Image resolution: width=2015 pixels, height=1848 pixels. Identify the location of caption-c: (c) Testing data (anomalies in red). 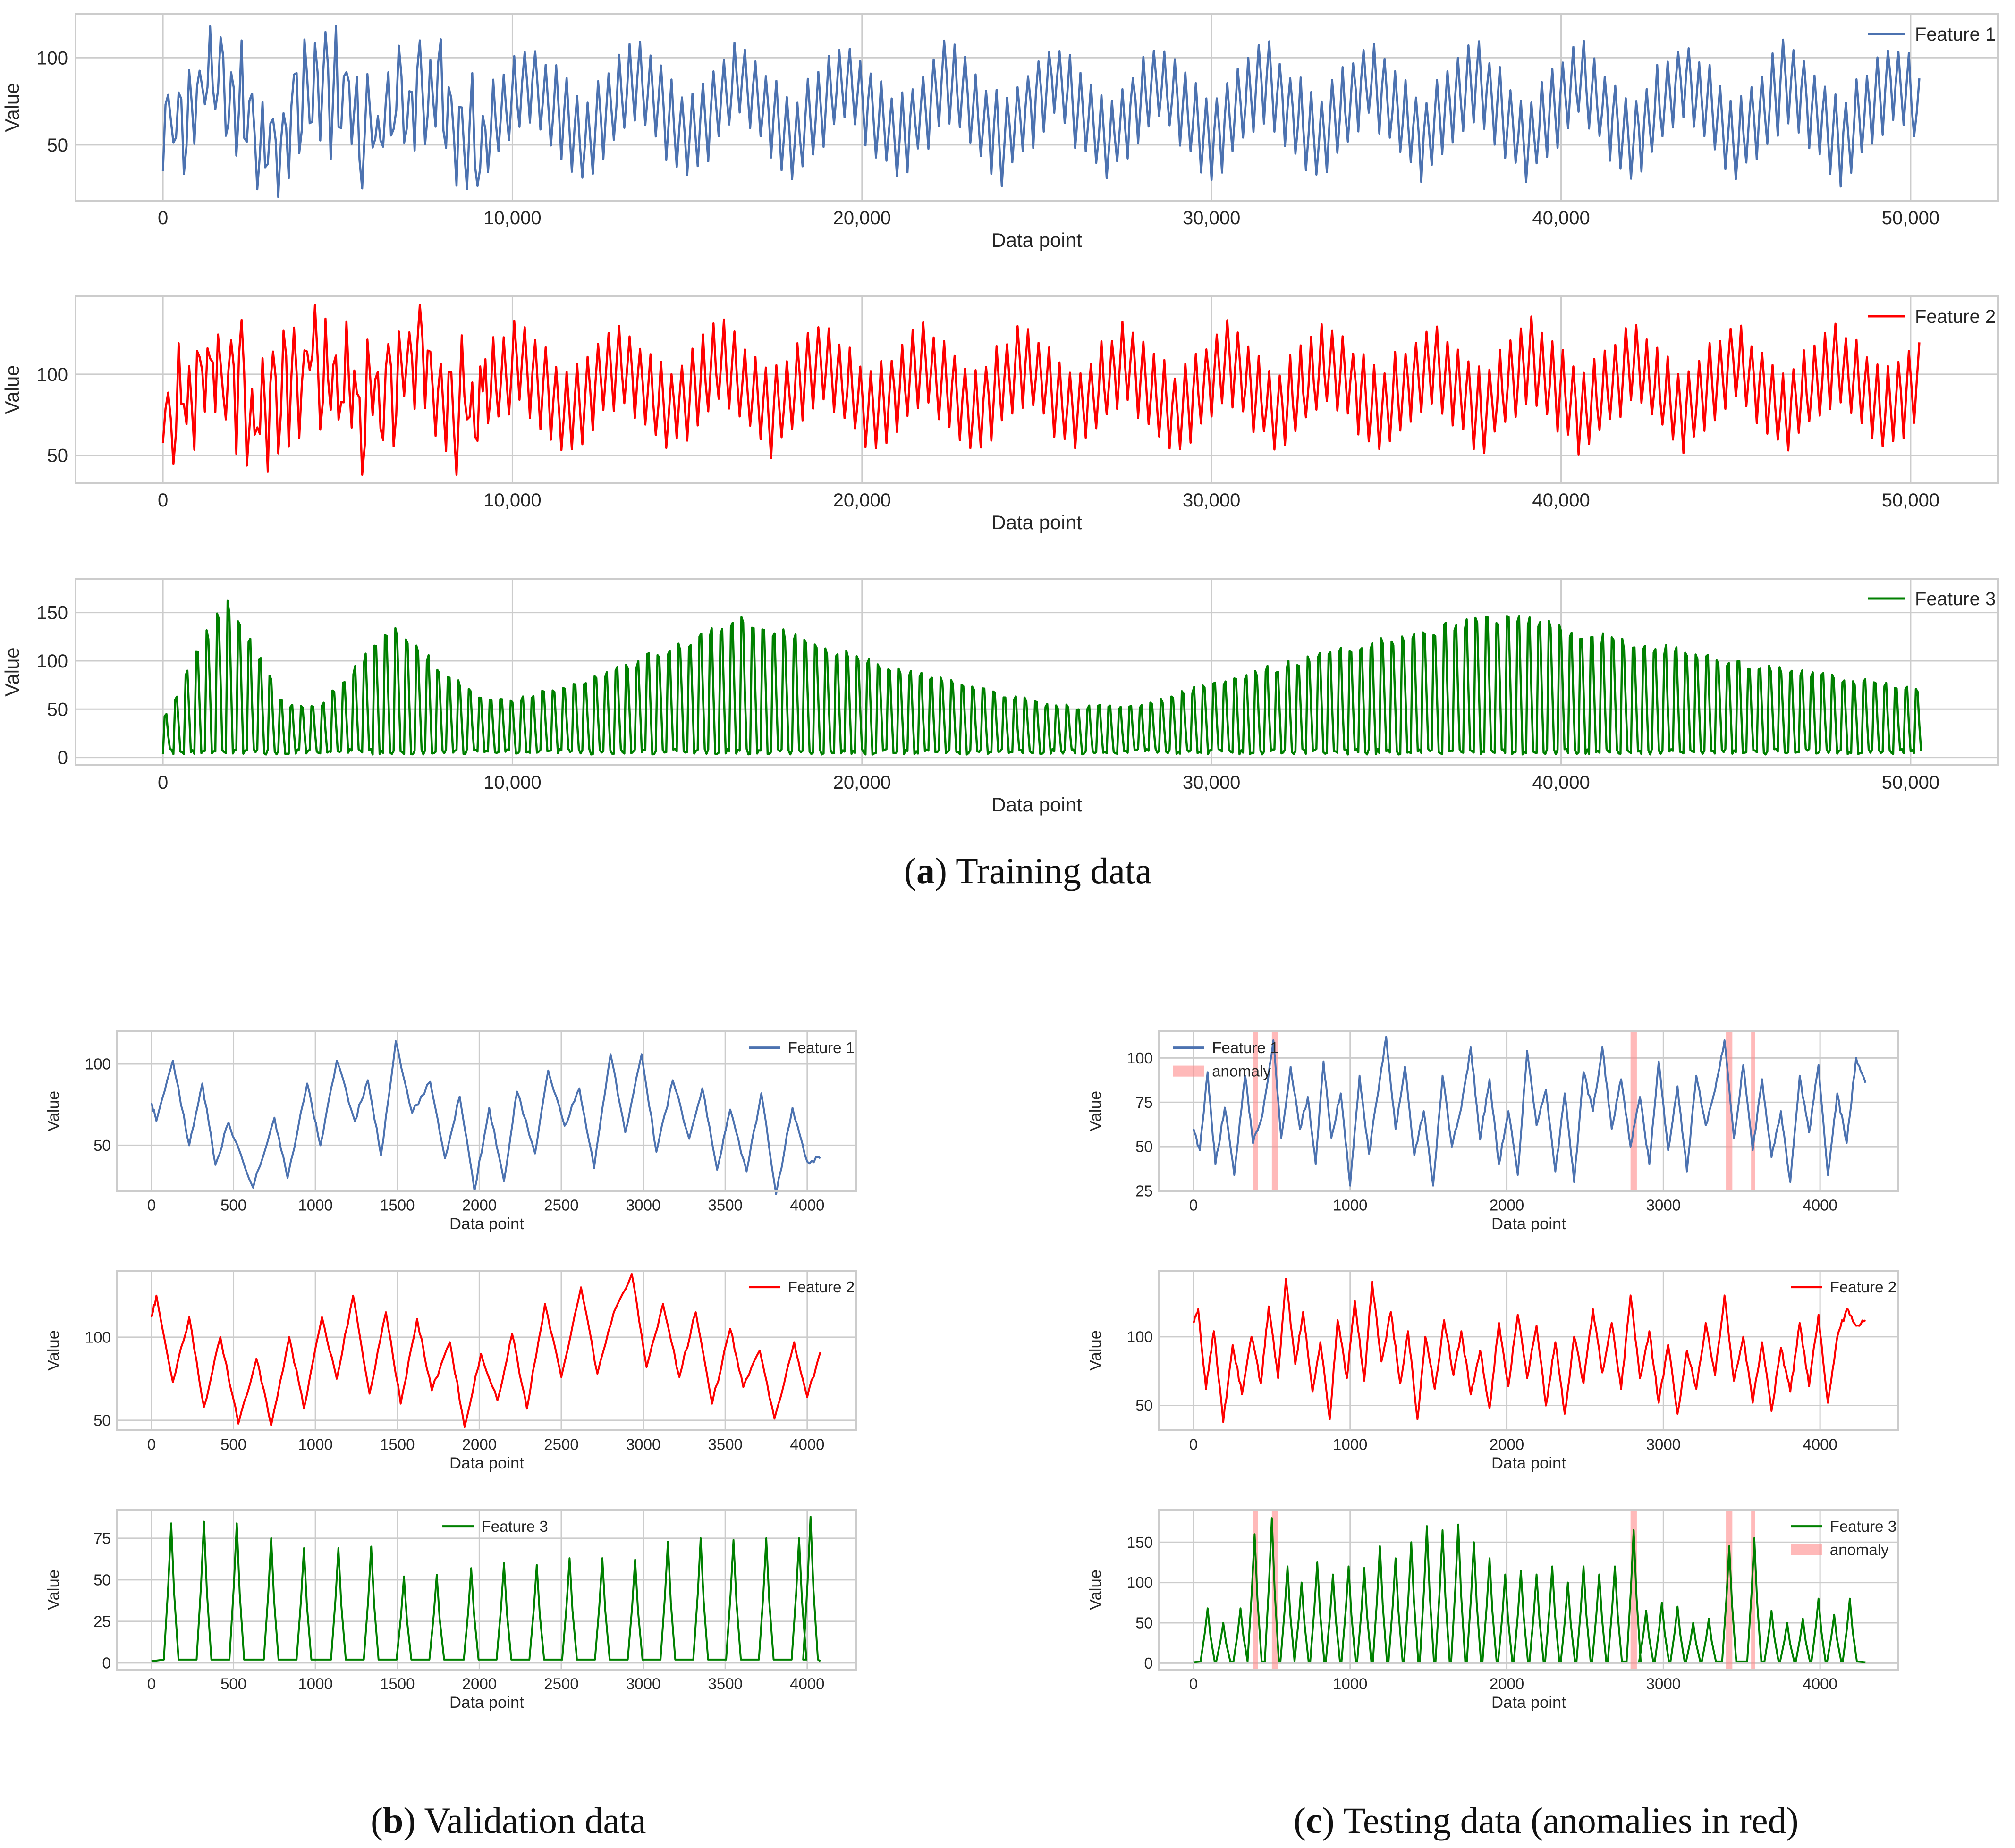
(1547, 1820).